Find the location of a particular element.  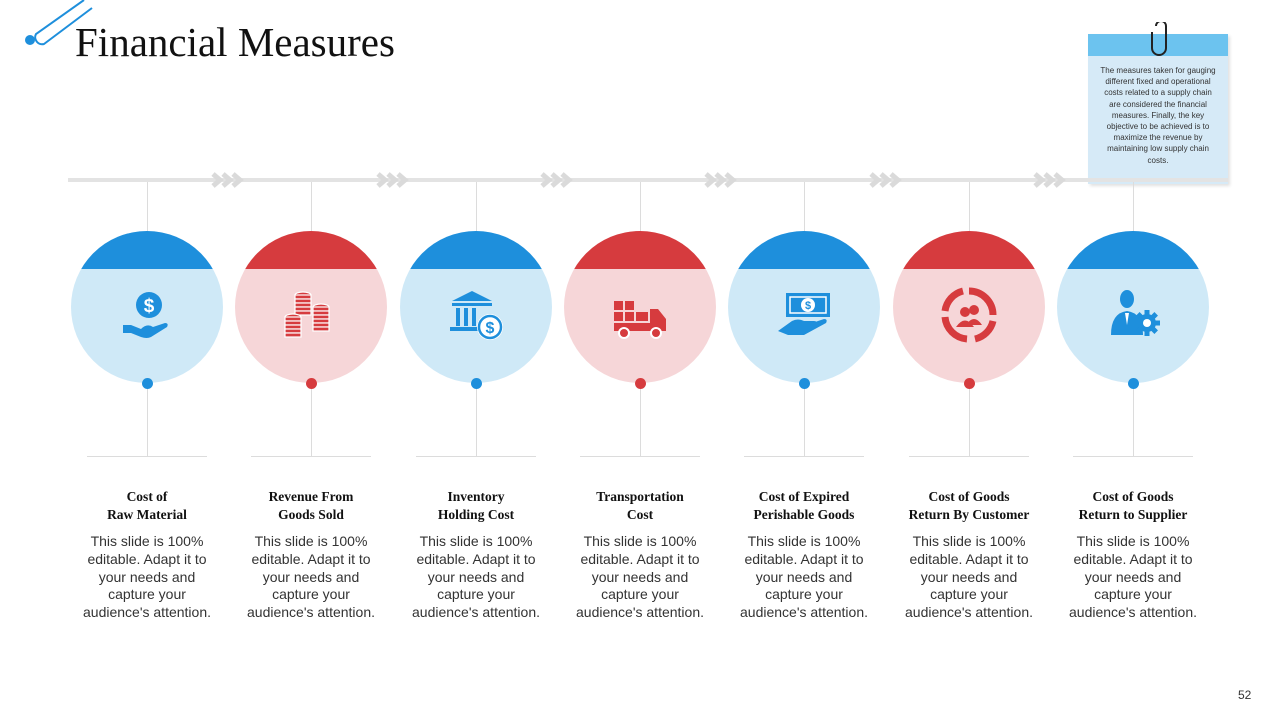

label-line-2: Return By Customer is located at coordinates (969, 514).